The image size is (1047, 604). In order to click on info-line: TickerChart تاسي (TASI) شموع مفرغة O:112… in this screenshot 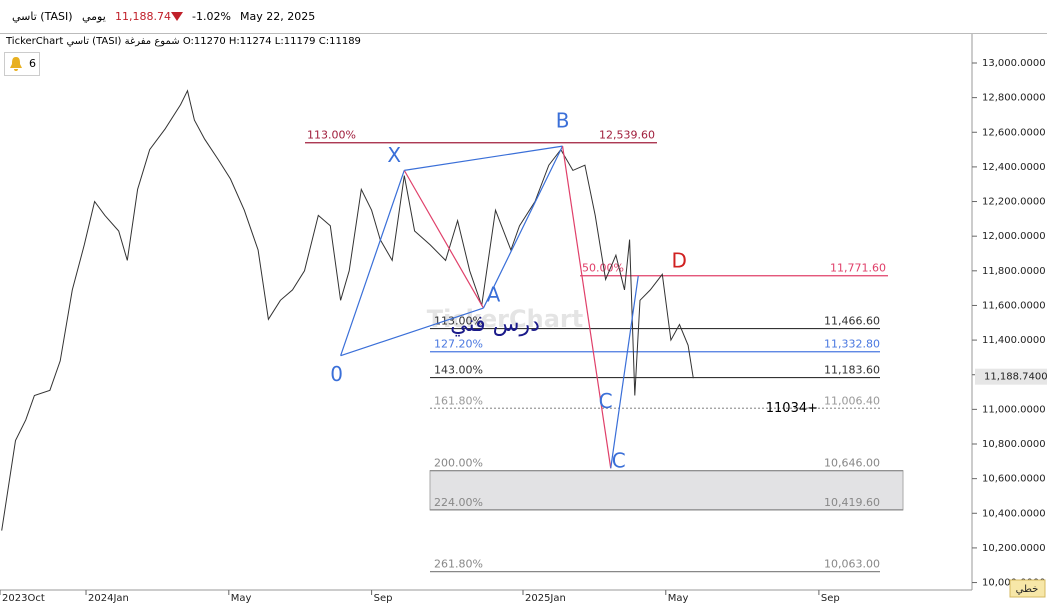, I will do `click(183, 41)`.